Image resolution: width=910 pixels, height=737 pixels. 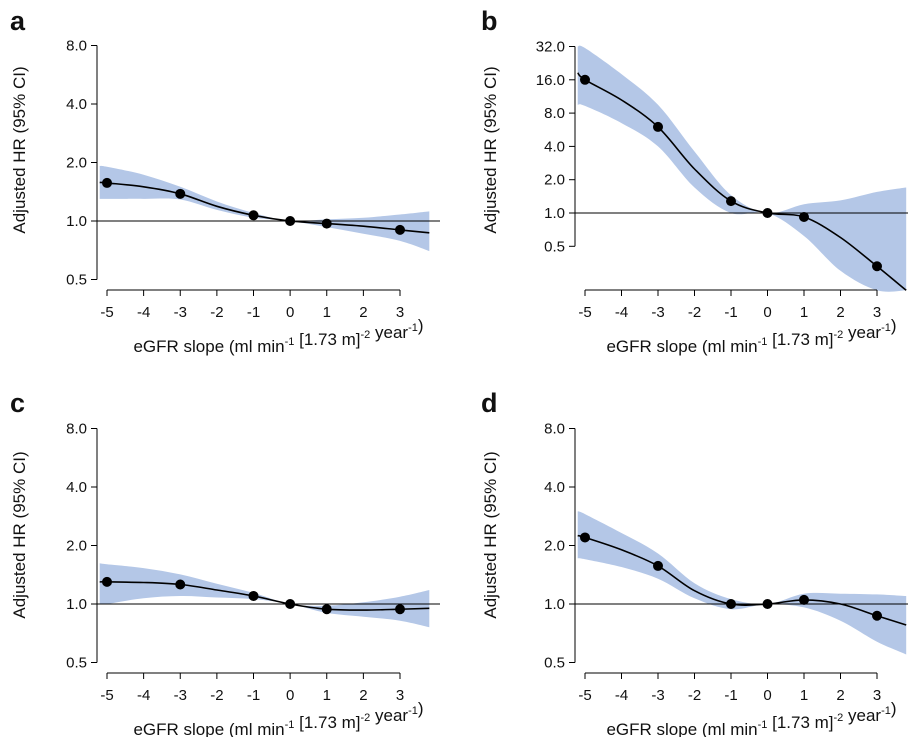 I want to click on panel-letter: a, so click(x=18, y=21).